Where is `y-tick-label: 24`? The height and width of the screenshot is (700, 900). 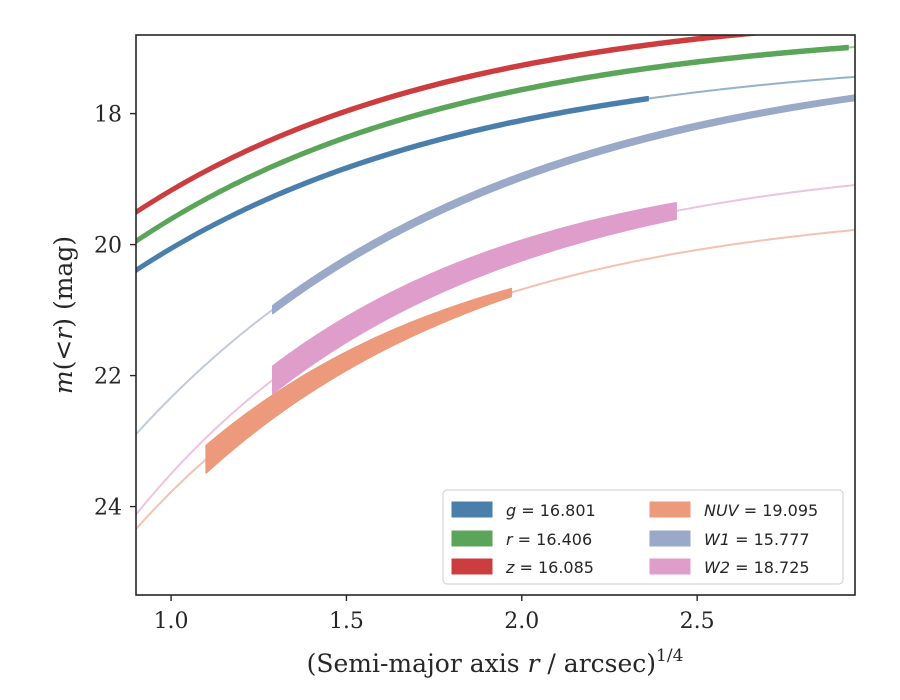 y-tick-label: 24 is located at coordinates (108, 508).